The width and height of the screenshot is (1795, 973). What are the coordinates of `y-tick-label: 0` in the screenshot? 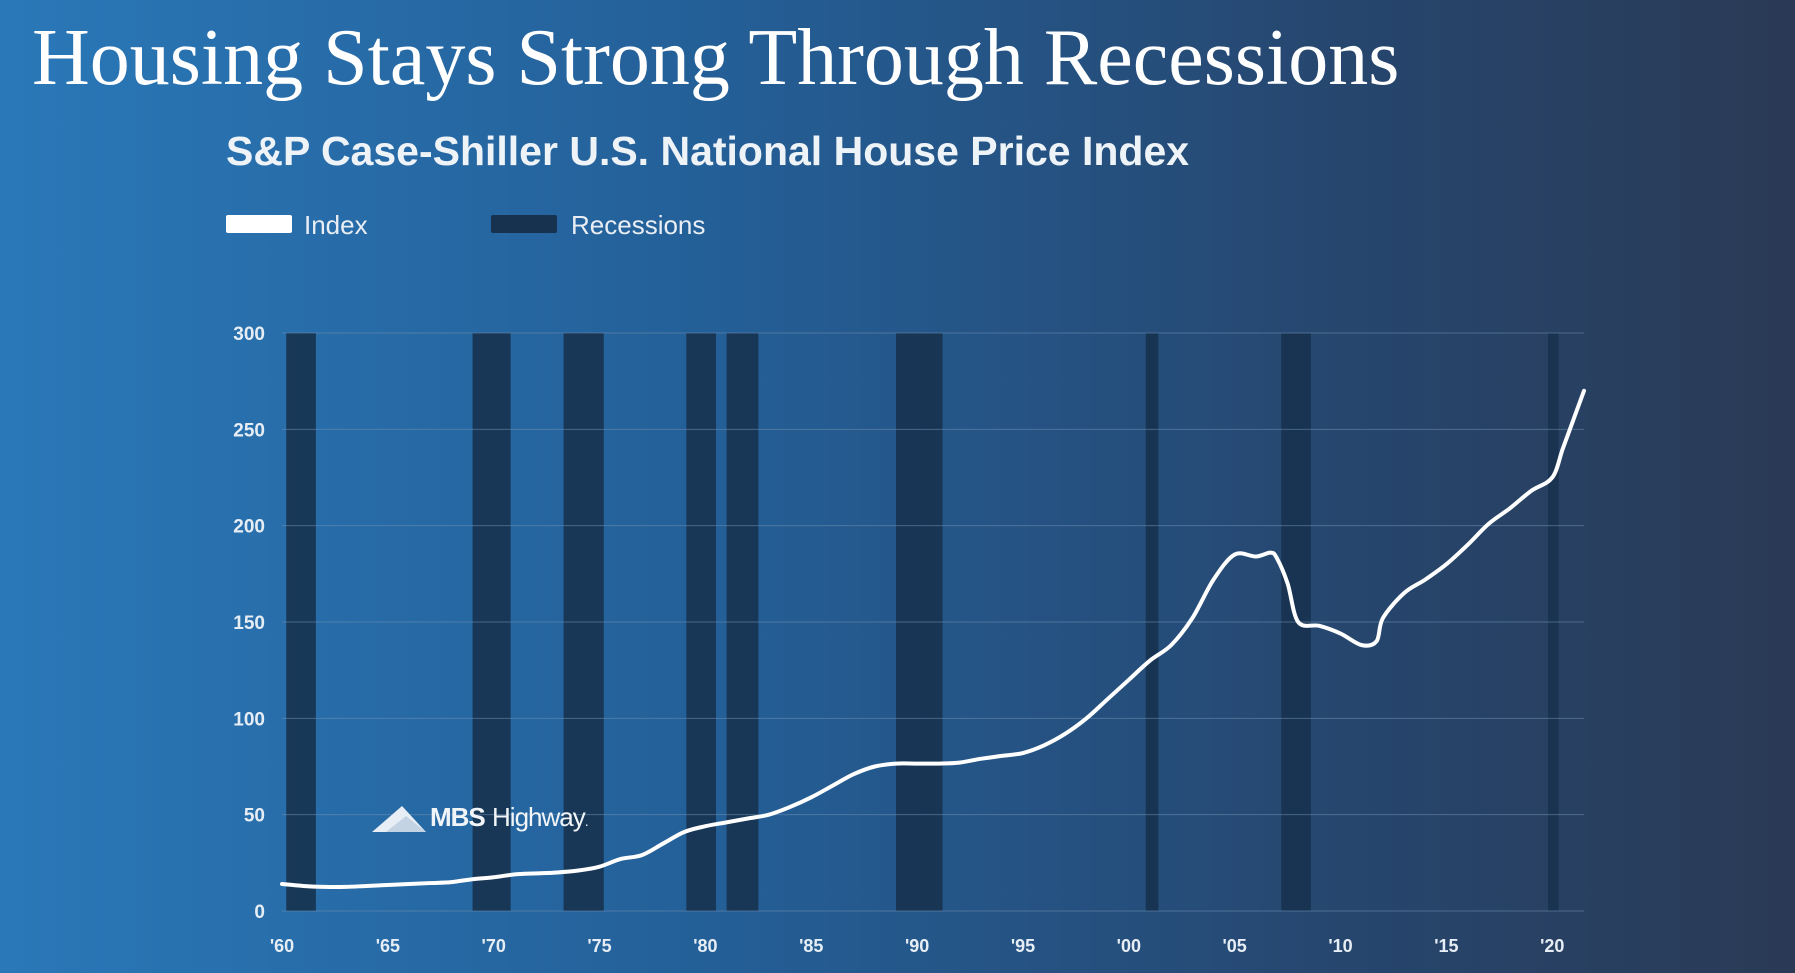 It's located at (259, 912).